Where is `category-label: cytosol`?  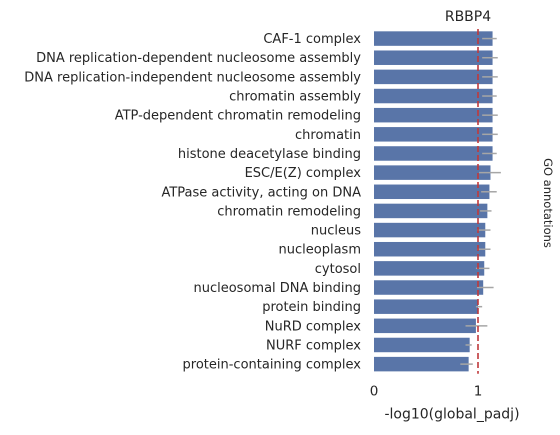 category-label: cytosol is located at coordinates (338, 269).